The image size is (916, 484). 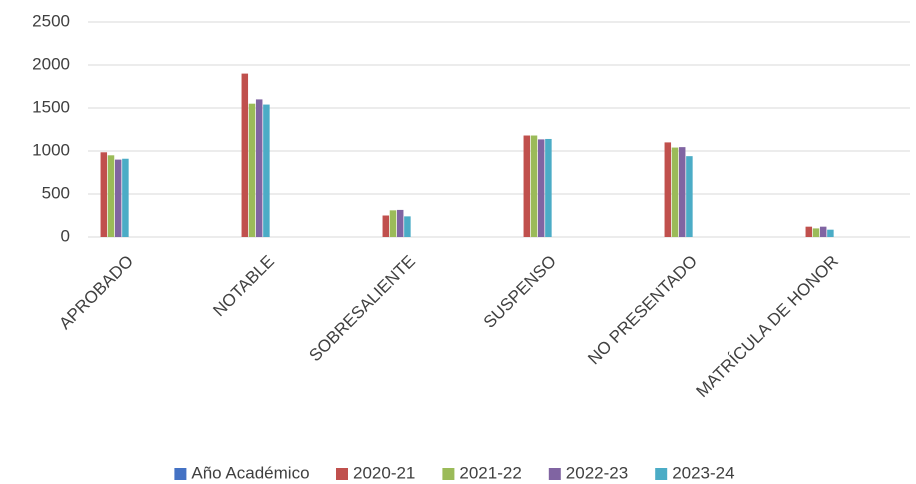 I want to click on y-tick-label: 2500, so click(x=51, y=20).